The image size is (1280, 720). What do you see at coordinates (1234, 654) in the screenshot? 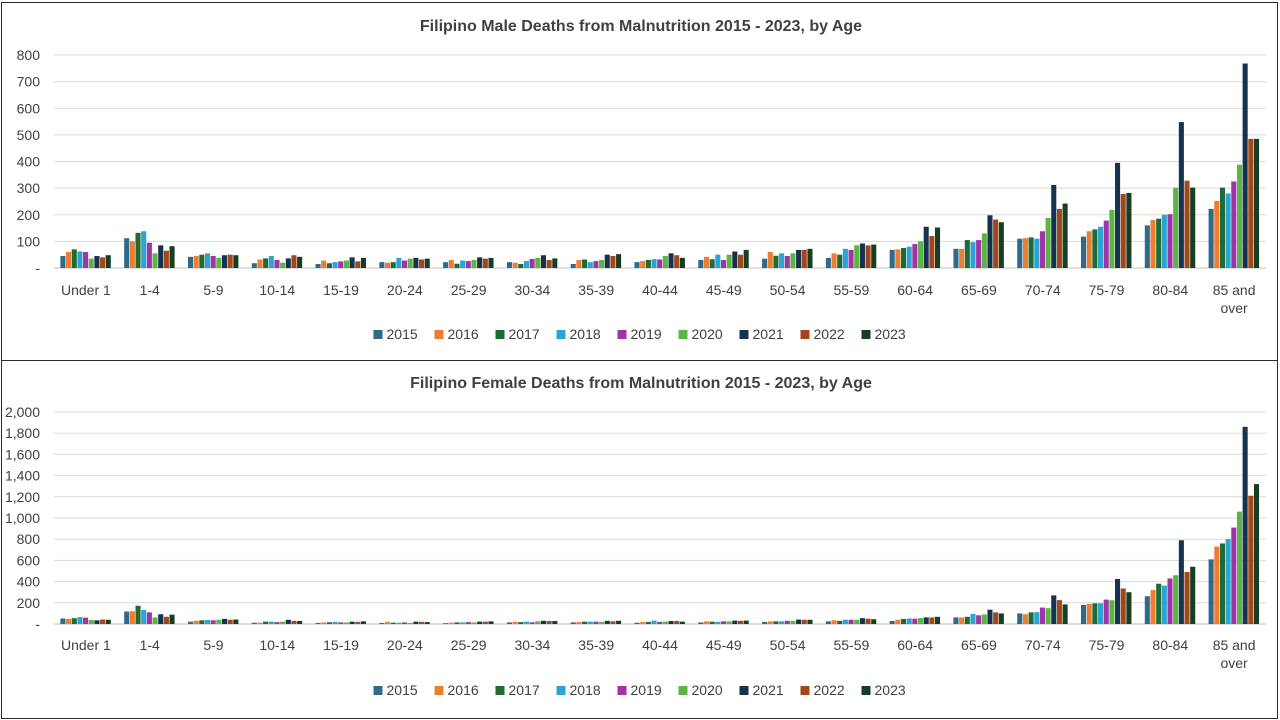
I see `x-category-label: 85 and over` at bounding box center [1234, 654].